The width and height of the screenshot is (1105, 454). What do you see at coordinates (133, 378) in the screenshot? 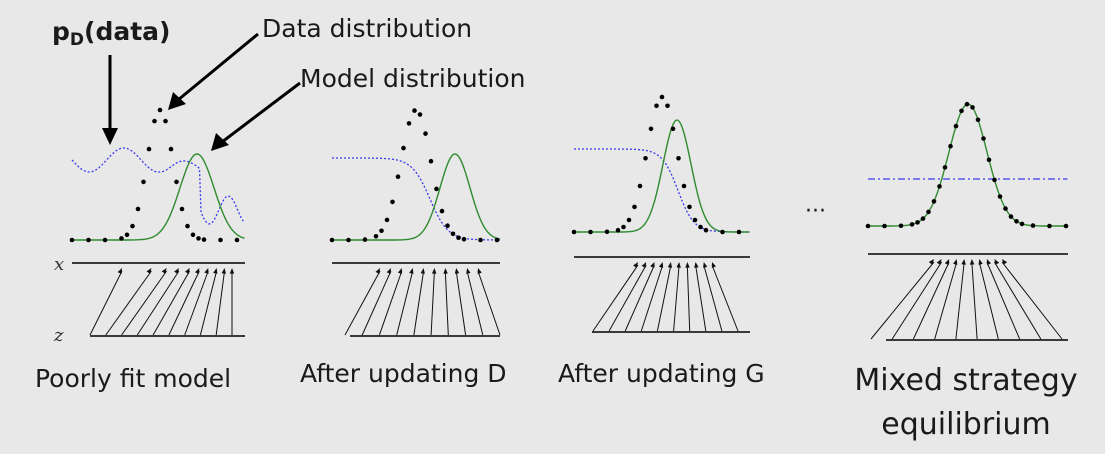
I see `caption-poorly-fit-model: Poorly fit model` at bounding box center [133, 378].